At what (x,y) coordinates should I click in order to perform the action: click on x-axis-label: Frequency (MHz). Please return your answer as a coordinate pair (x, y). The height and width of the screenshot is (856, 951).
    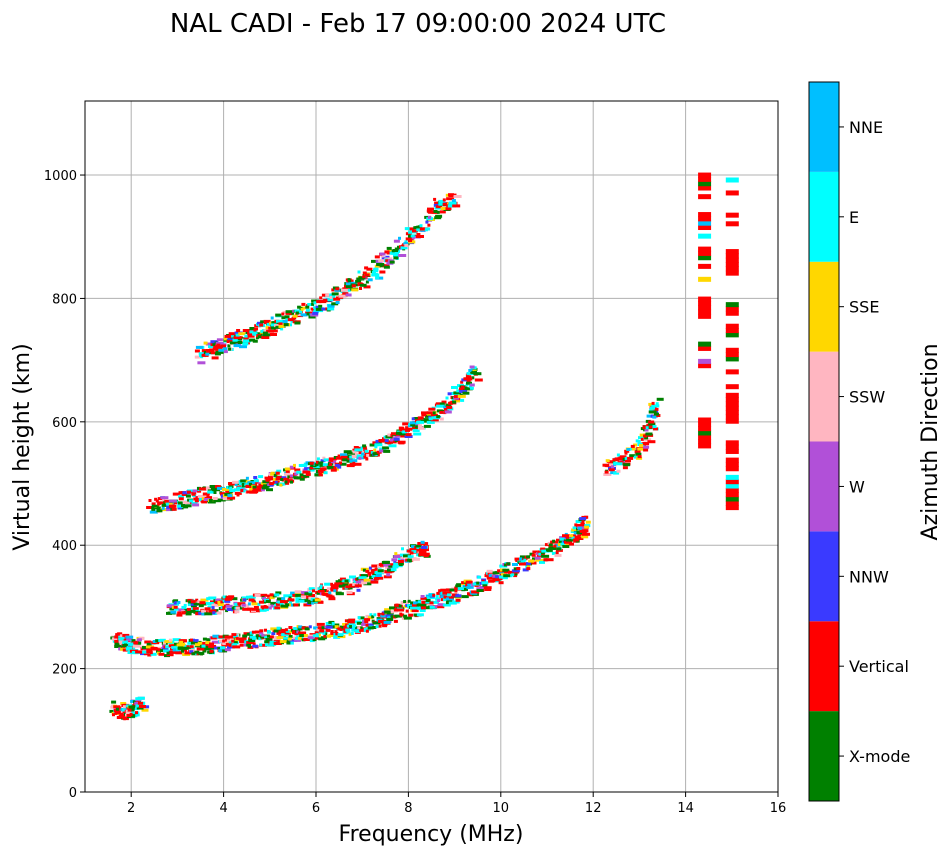
    Looking at the image, I should click on (431, 834).